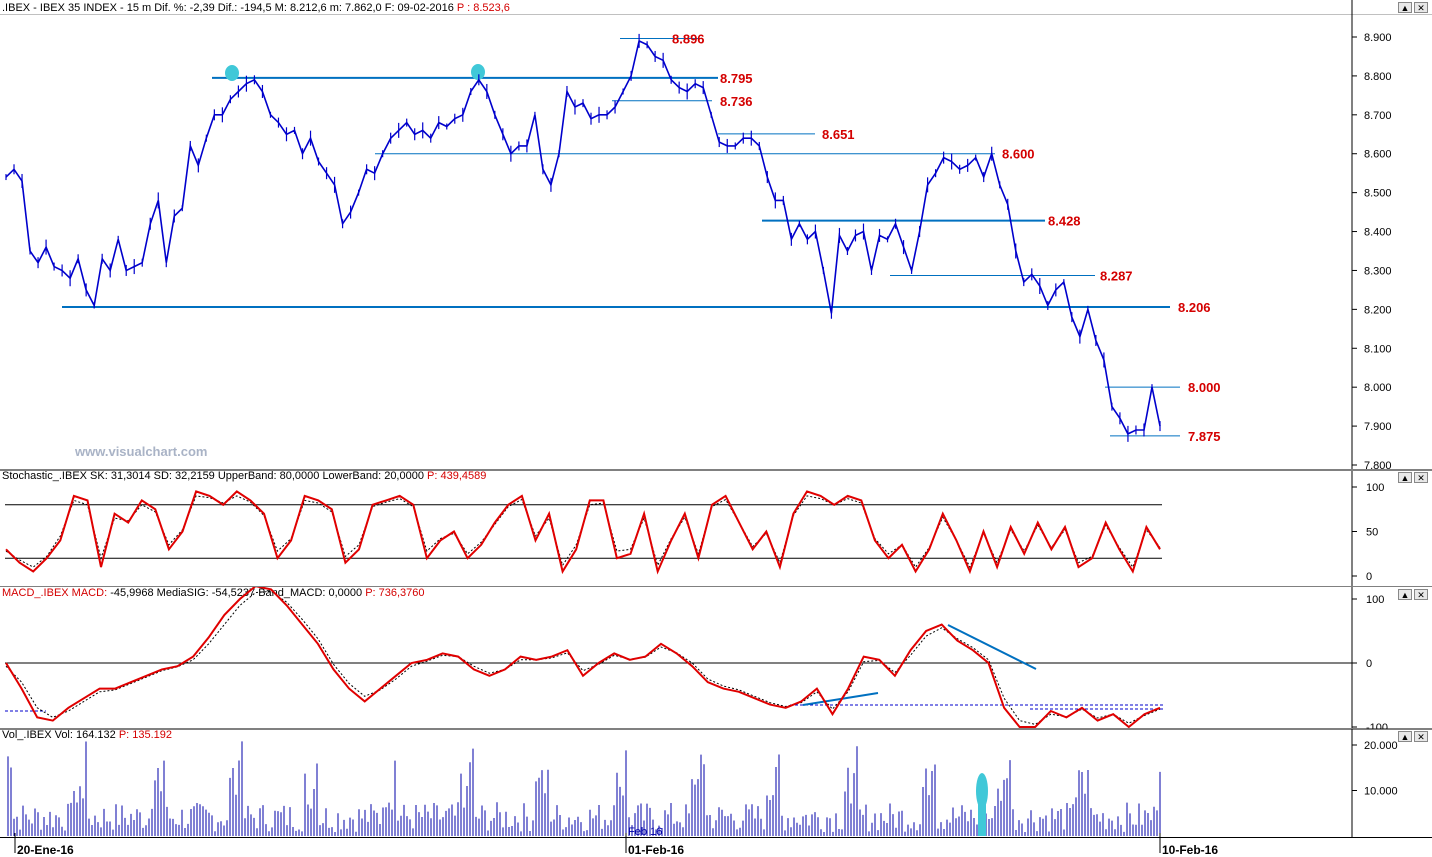 The height and width of the screenshot is (857, 1432). What do you see at coordinates (145, 735) in the screenshot?
I see `vol-last: P: 135.192` at bounding box center [145, 735].